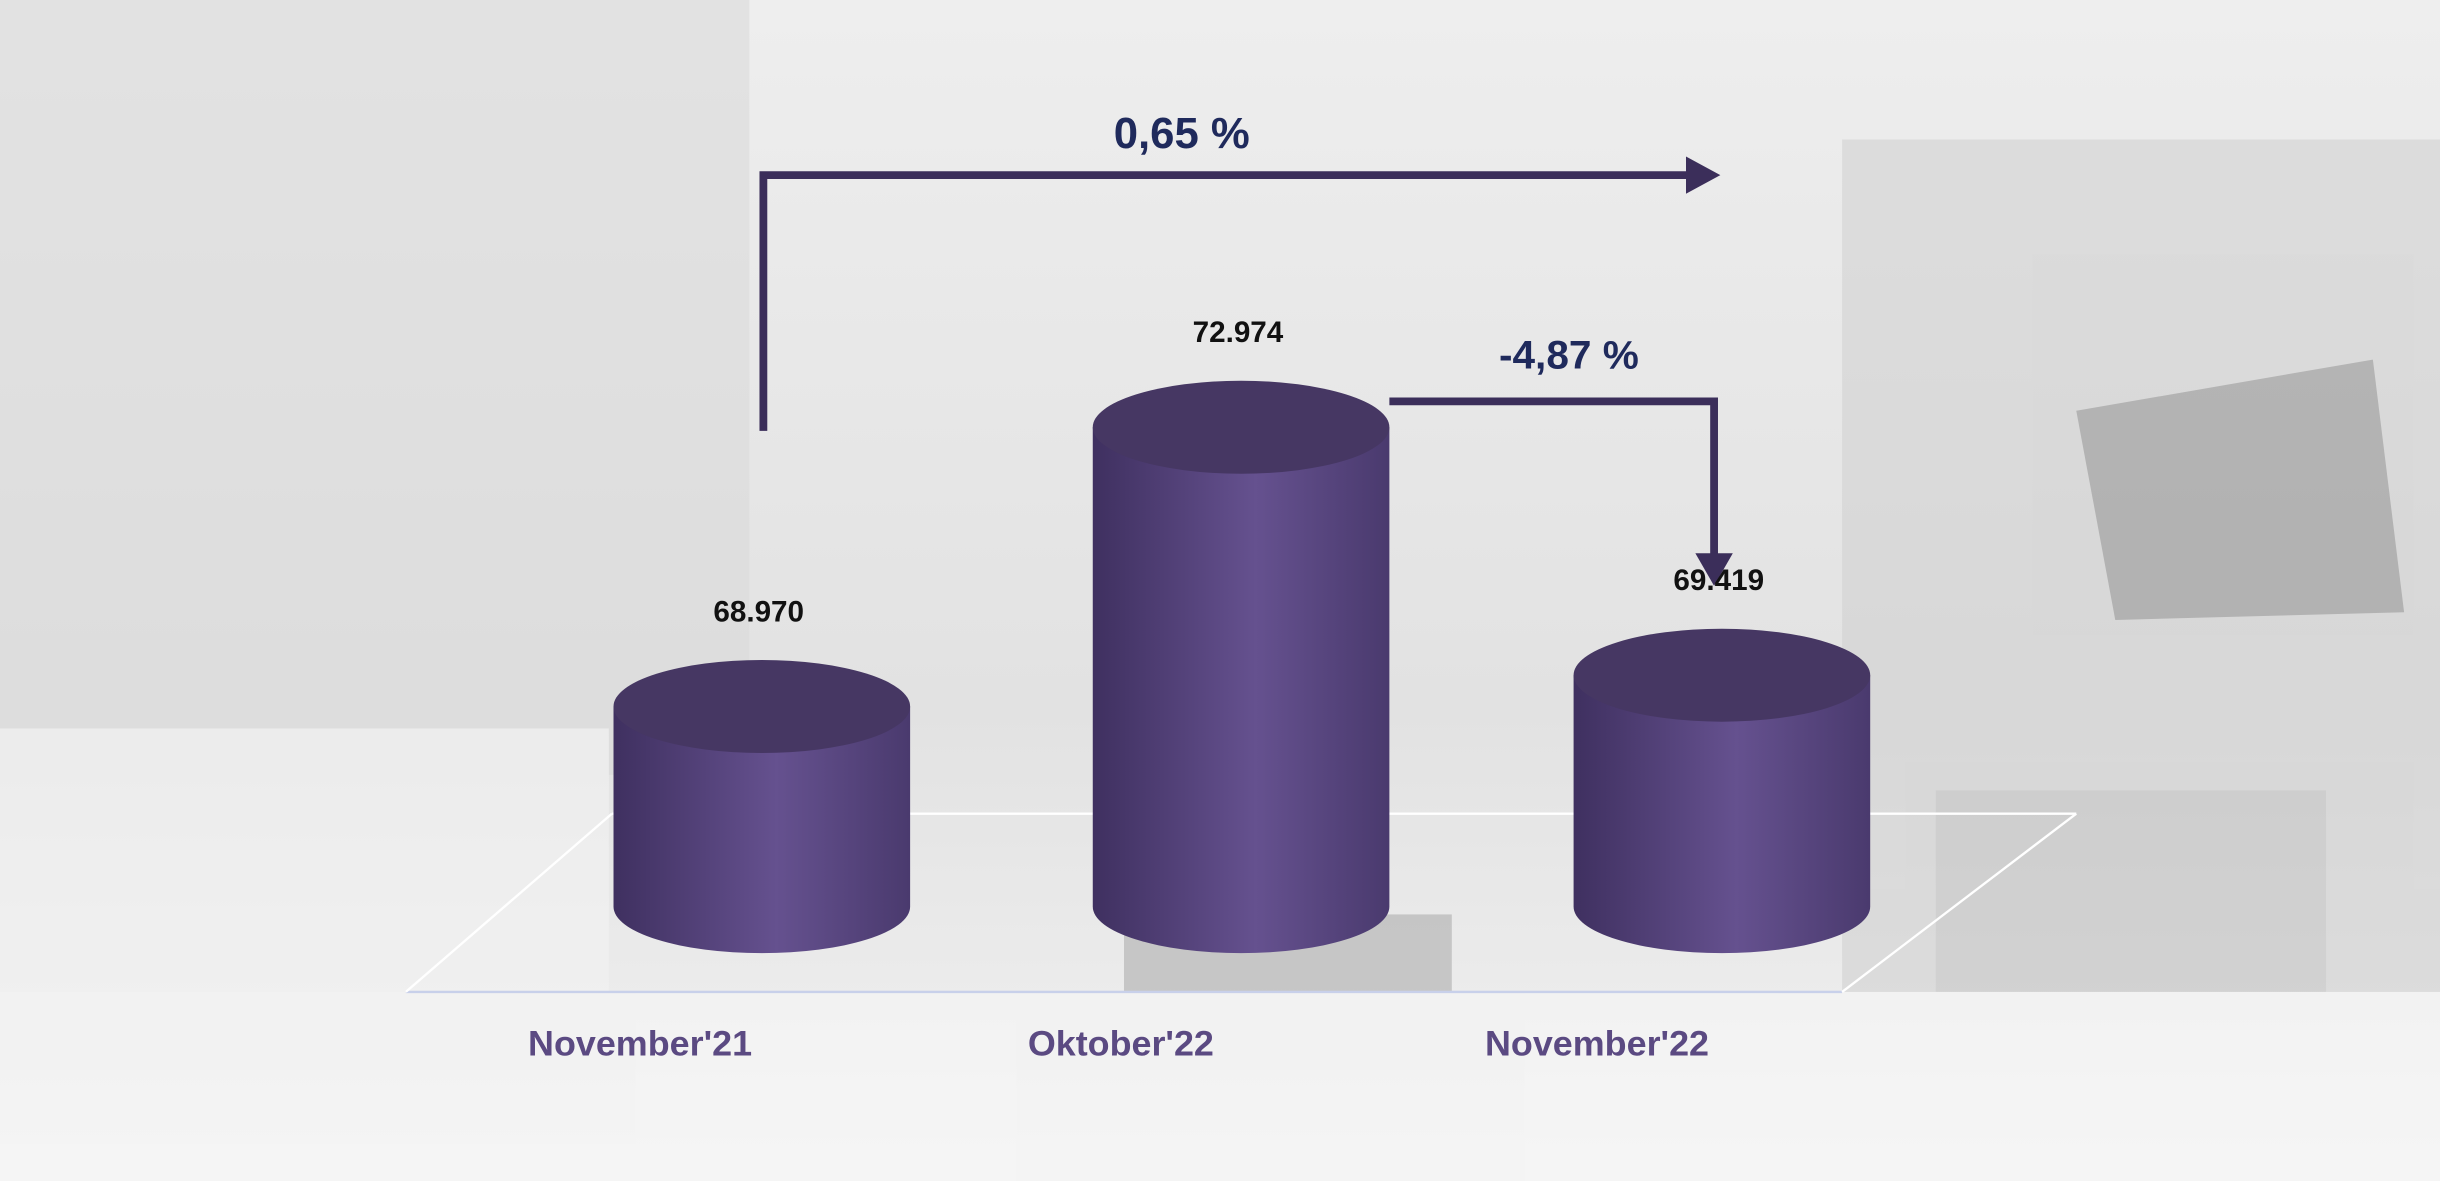  I want to click on x-tick-label: November'22, so click(1597, 1044).